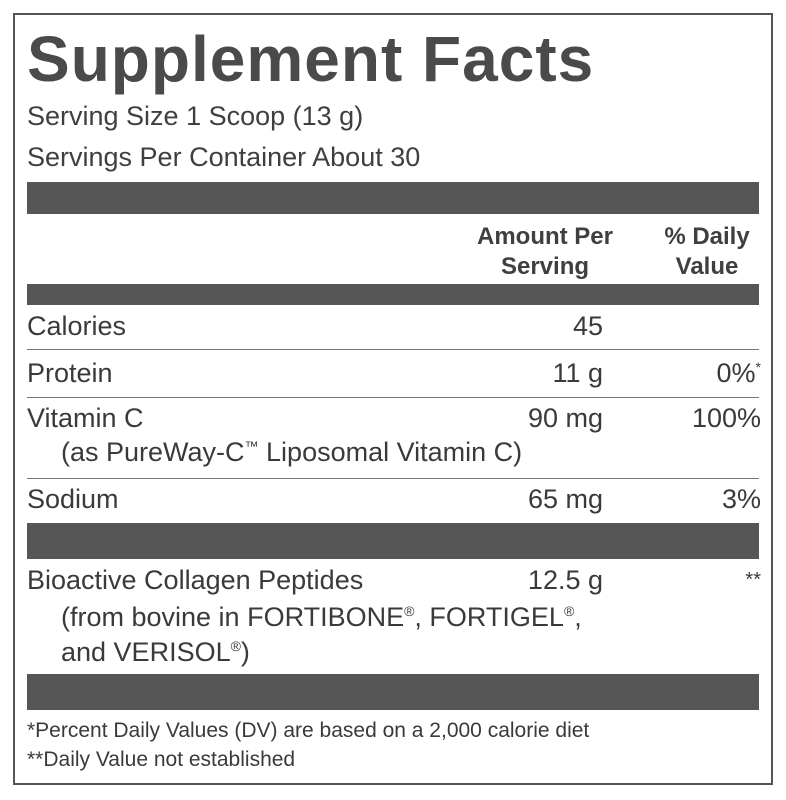  I want to click on nutrient-name: Calories, so click(77, 326).